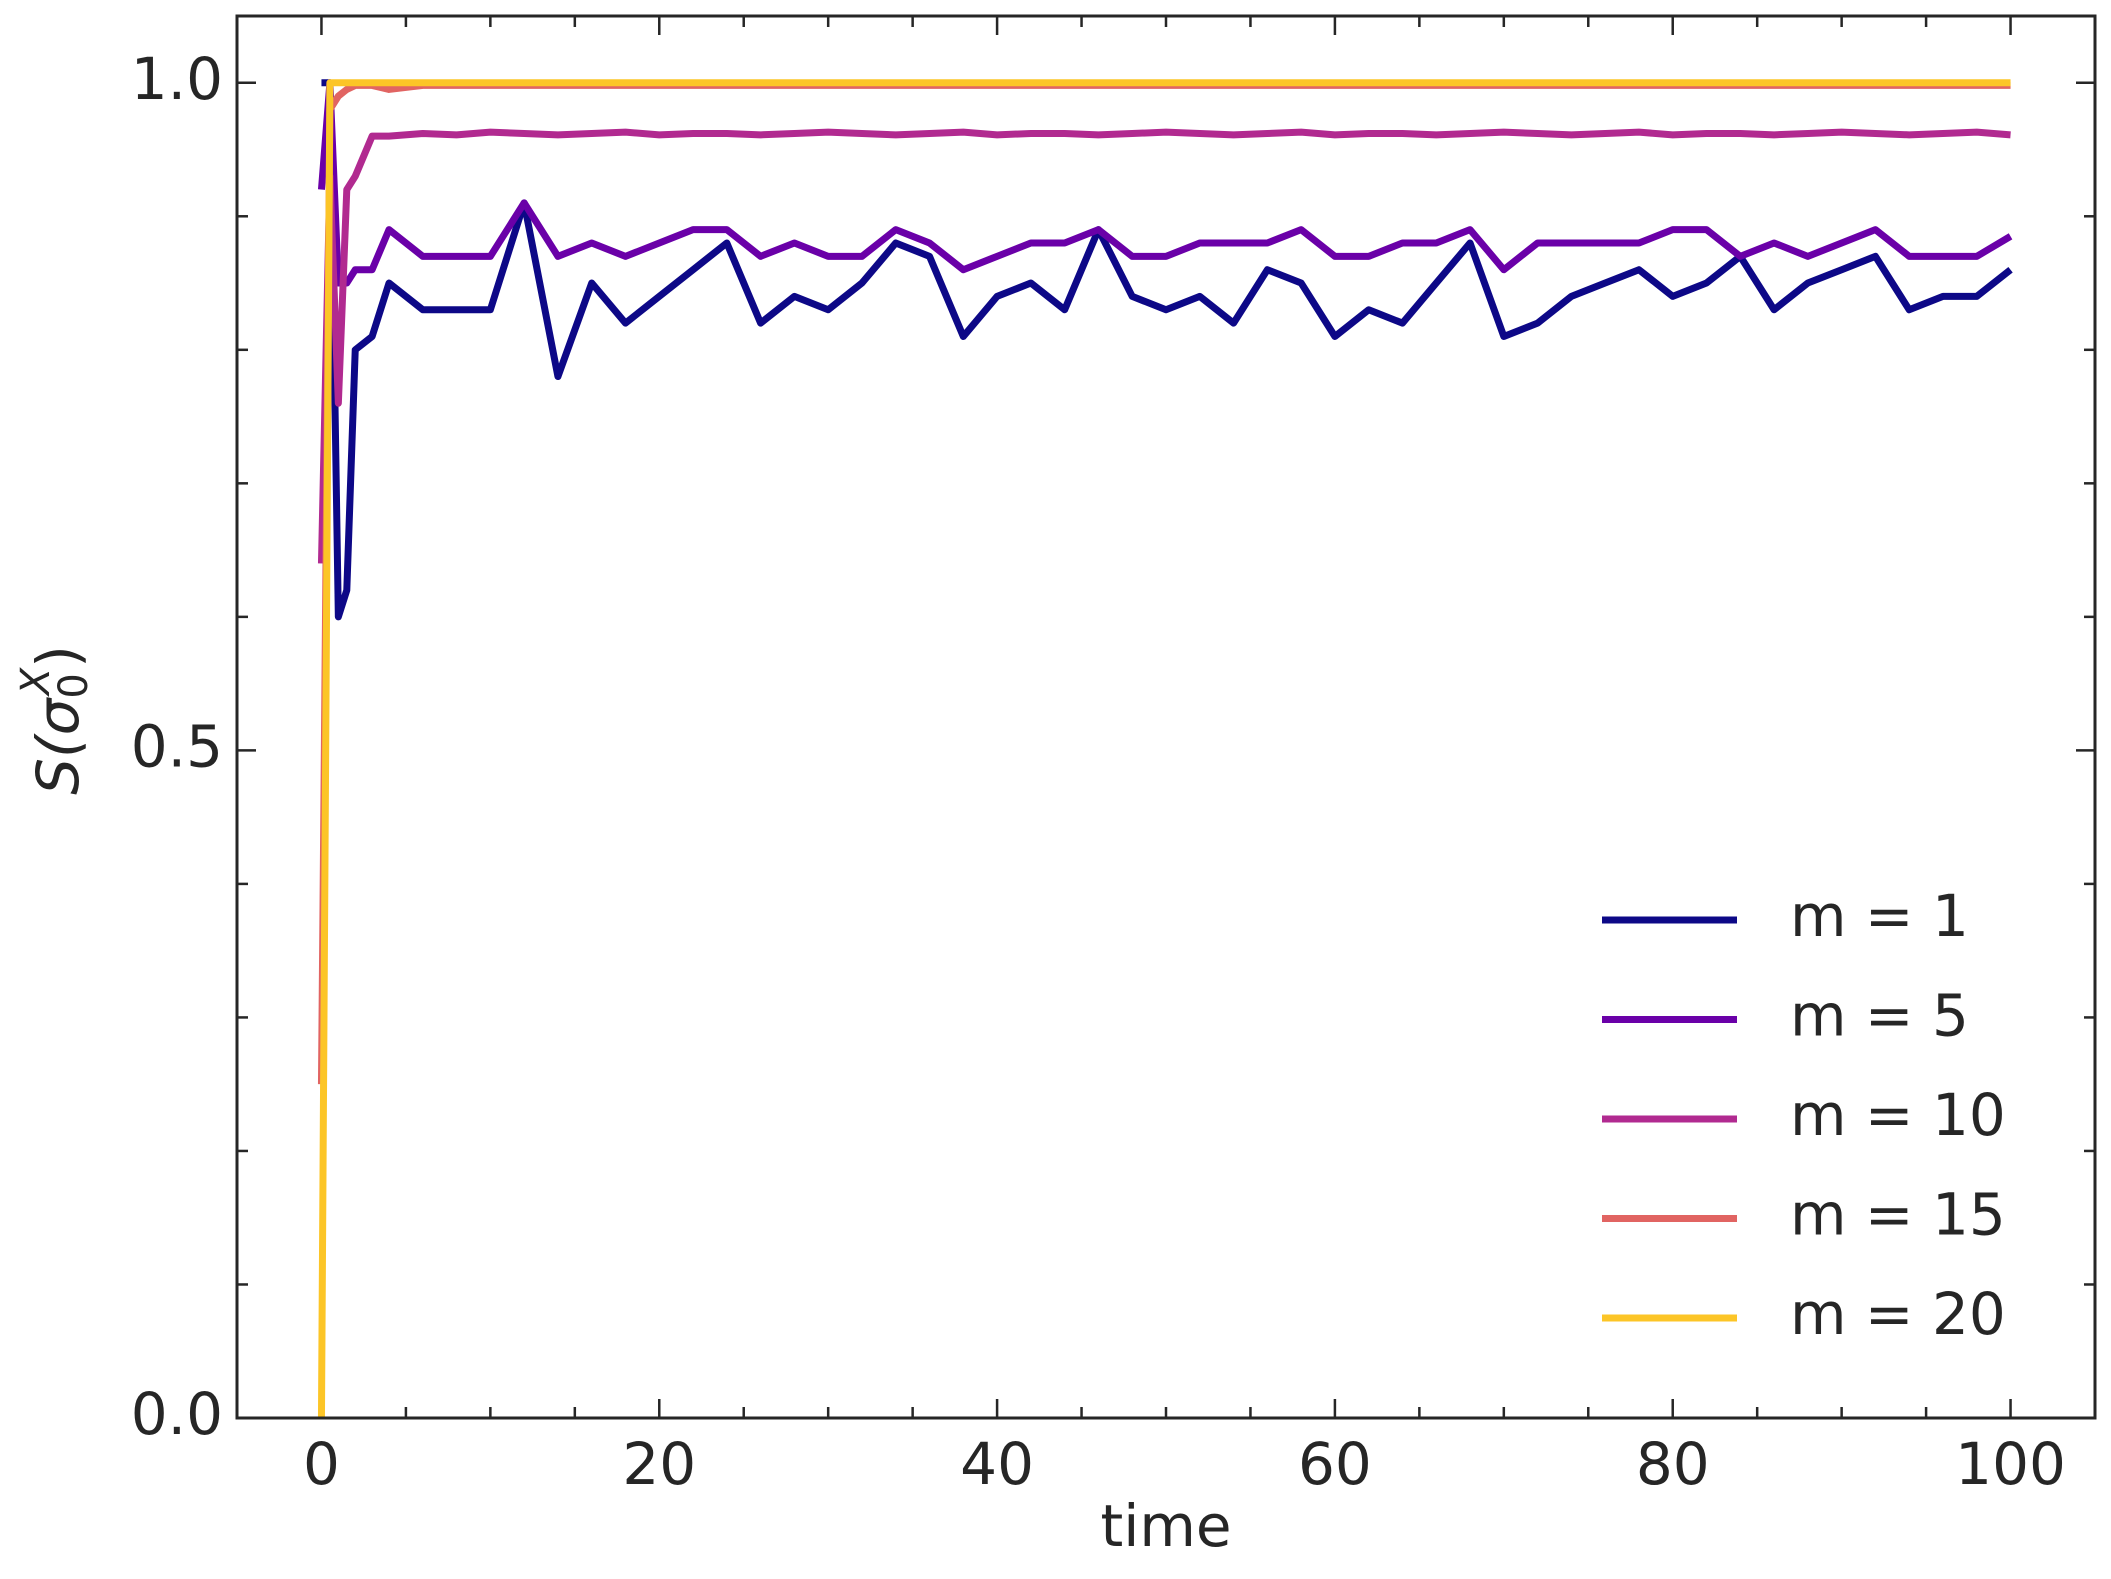 Image resolution: width=2111 pixels, height=1579 pixels. Describe the element at coordinates (74, 685) in the screenshot. I see `y-label-sub: 0` at that location.